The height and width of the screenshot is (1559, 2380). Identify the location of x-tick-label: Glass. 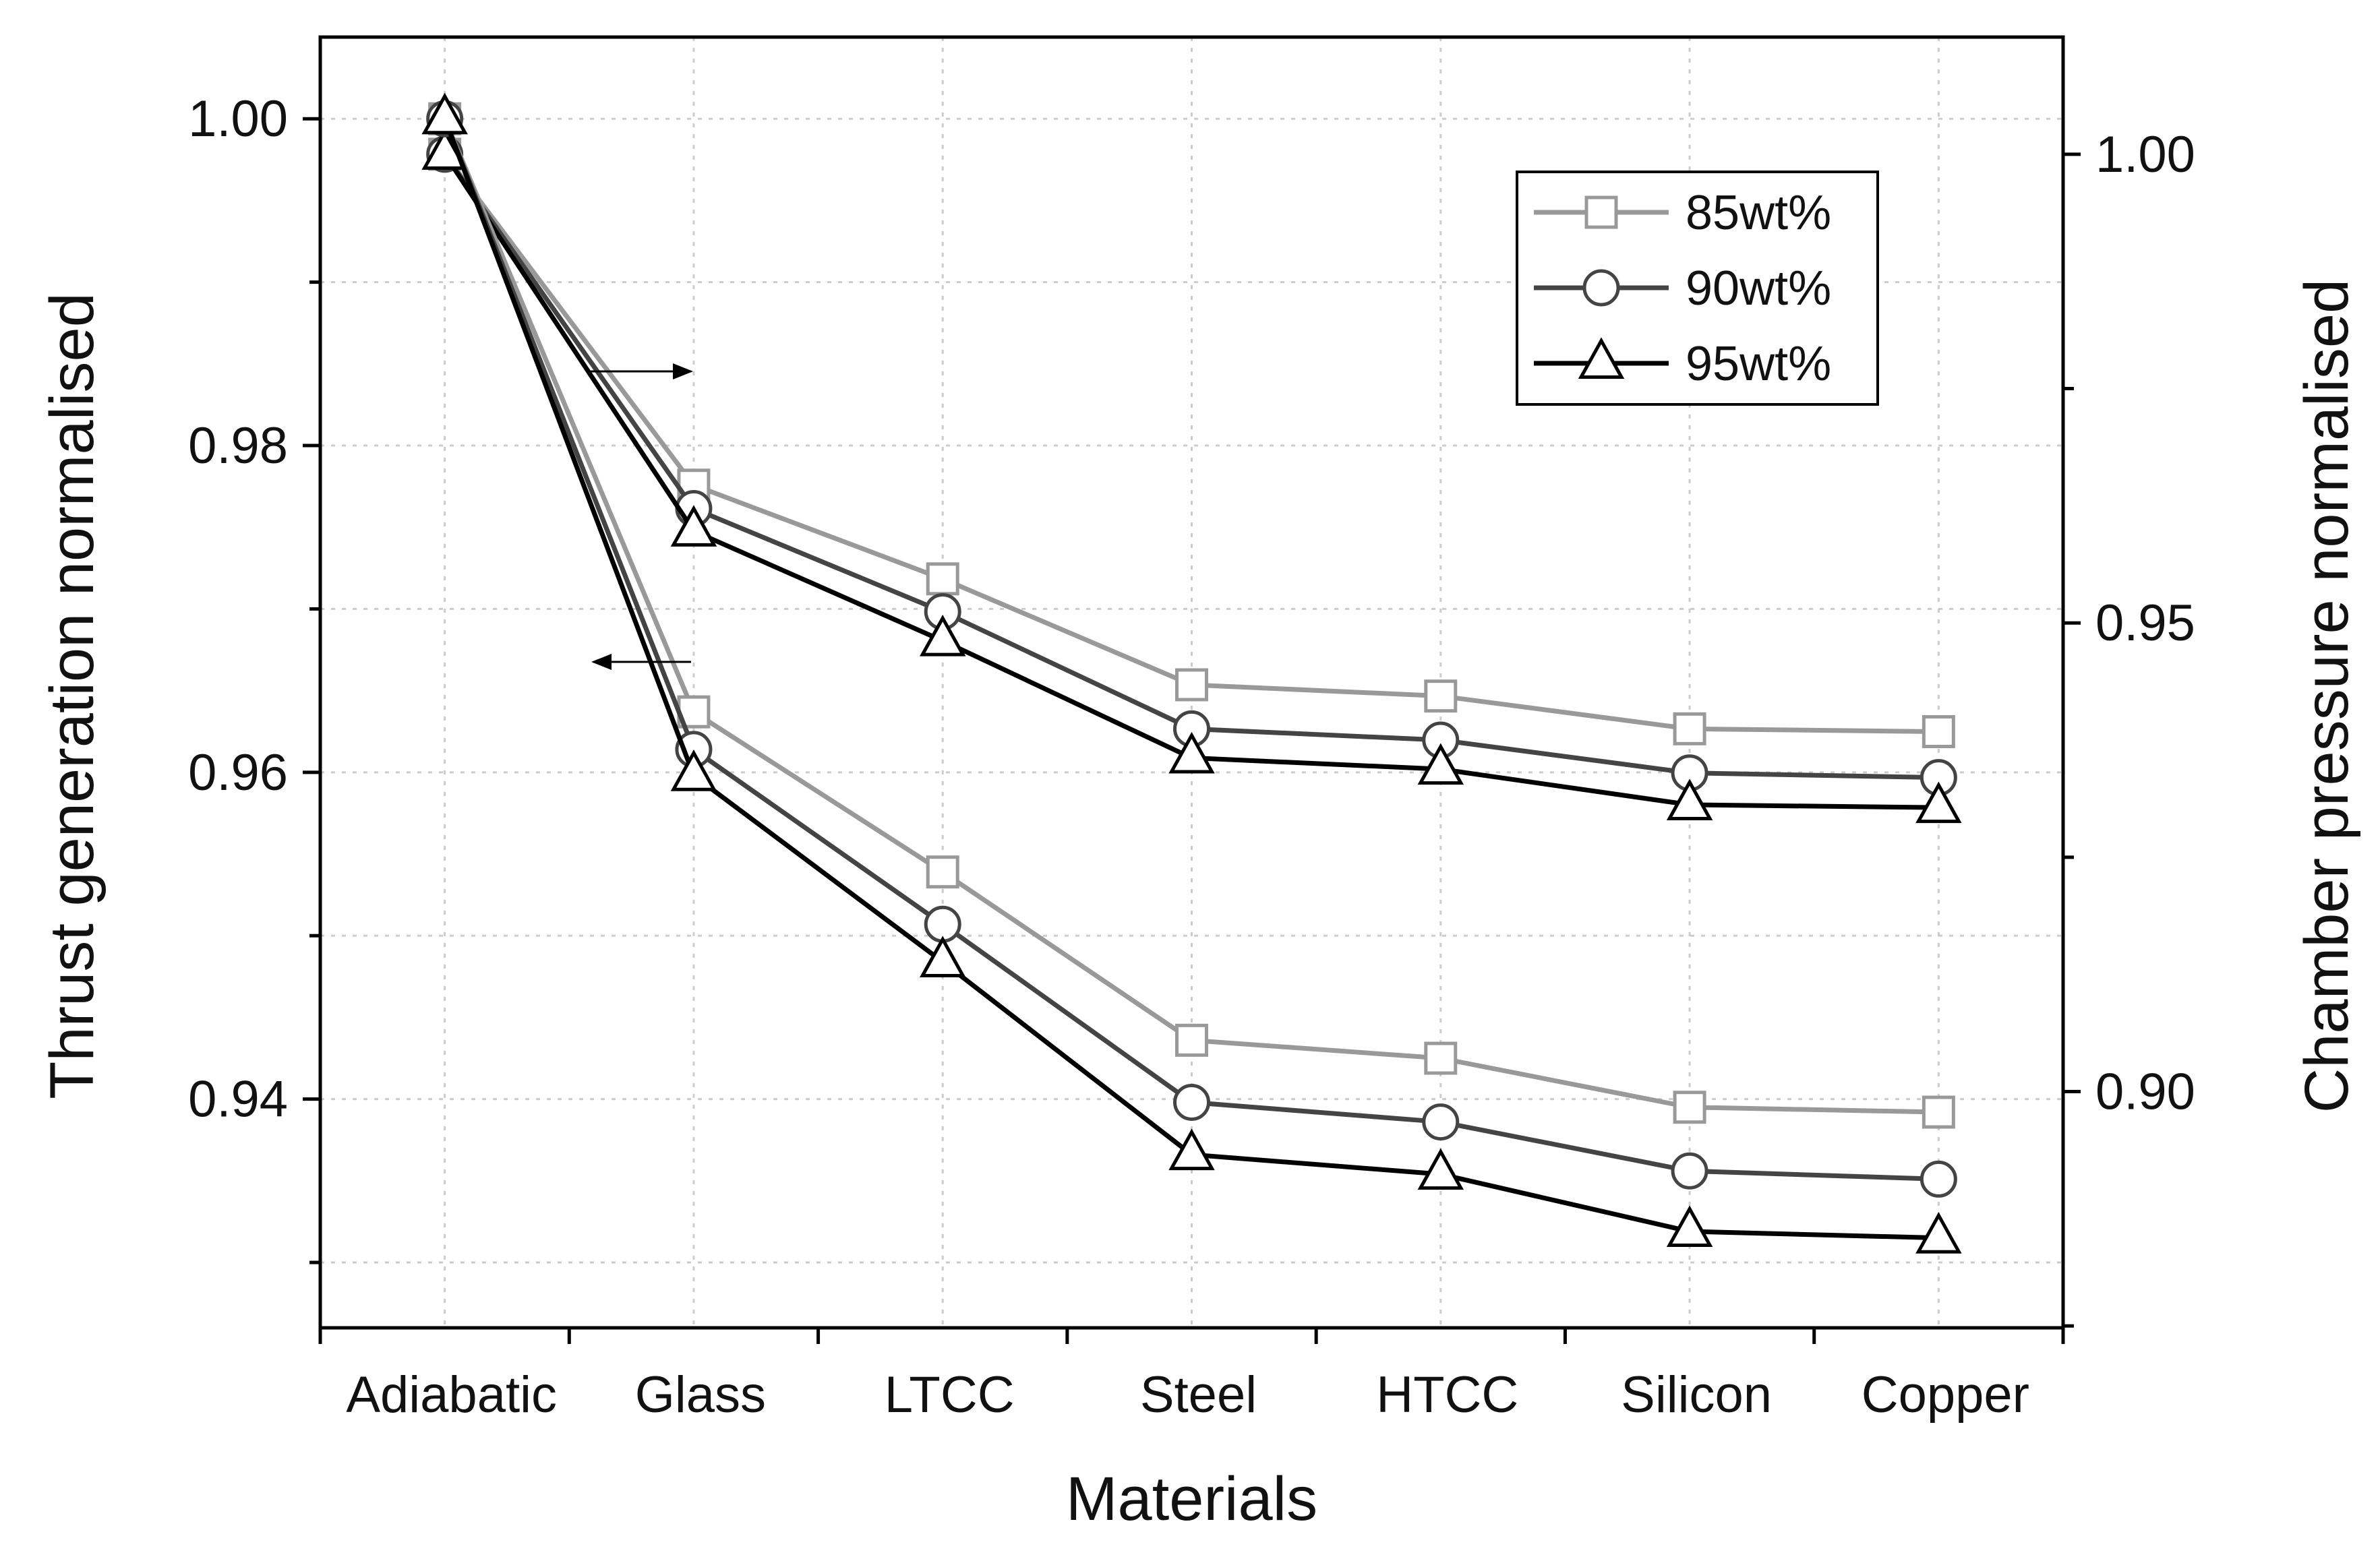
(700, 1395).